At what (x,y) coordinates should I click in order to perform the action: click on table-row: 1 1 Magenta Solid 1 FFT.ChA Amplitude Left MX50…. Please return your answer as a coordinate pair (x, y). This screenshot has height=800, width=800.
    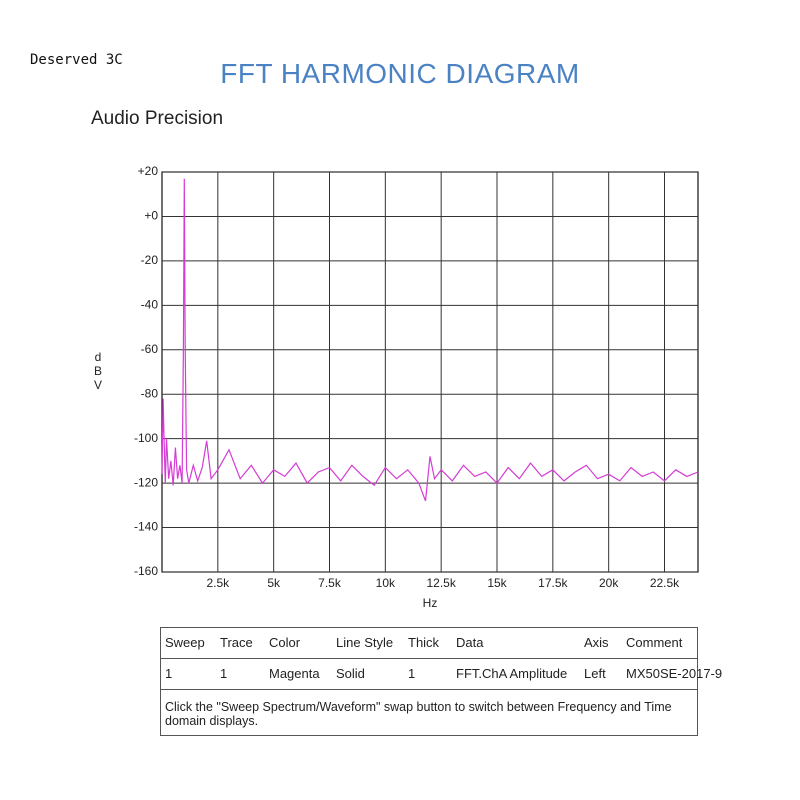
    Looking at the image, I should click on (441, 674).